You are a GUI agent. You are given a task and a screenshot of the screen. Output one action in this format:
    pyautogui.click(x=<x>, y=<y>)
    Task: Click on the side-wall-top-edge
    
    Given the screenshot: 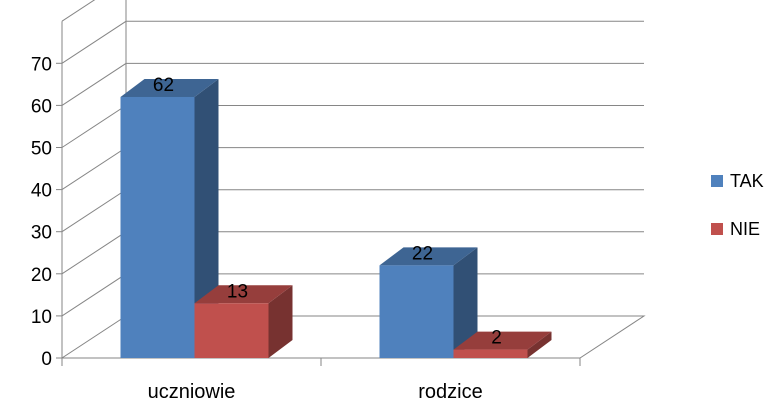 What is the action you would take?
    pyautogui.click(x=78, y=11)
    